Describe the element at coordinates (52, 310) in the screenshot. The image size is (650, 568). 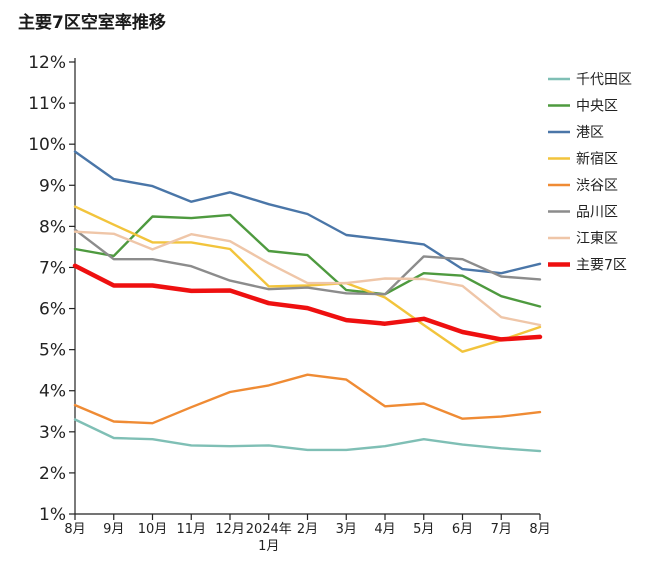
I see `y-tick-label: 6%` at that location.